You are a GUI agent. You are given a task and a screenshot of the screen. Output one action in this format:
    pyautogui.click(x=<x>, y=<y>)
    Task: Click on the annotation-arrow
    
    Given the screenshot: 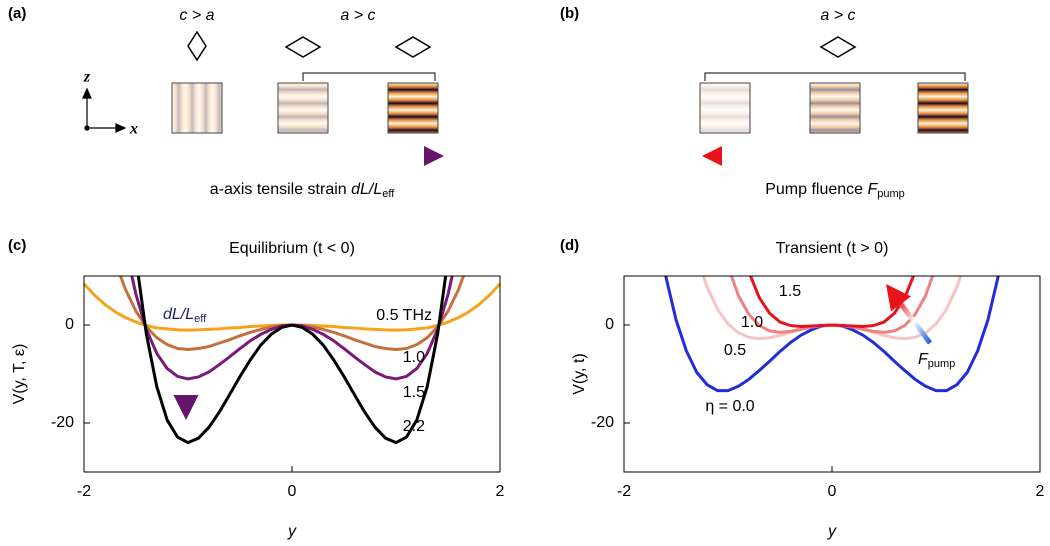 What is the action you would take?
    pyautogui.click(x=909, y=314)
    